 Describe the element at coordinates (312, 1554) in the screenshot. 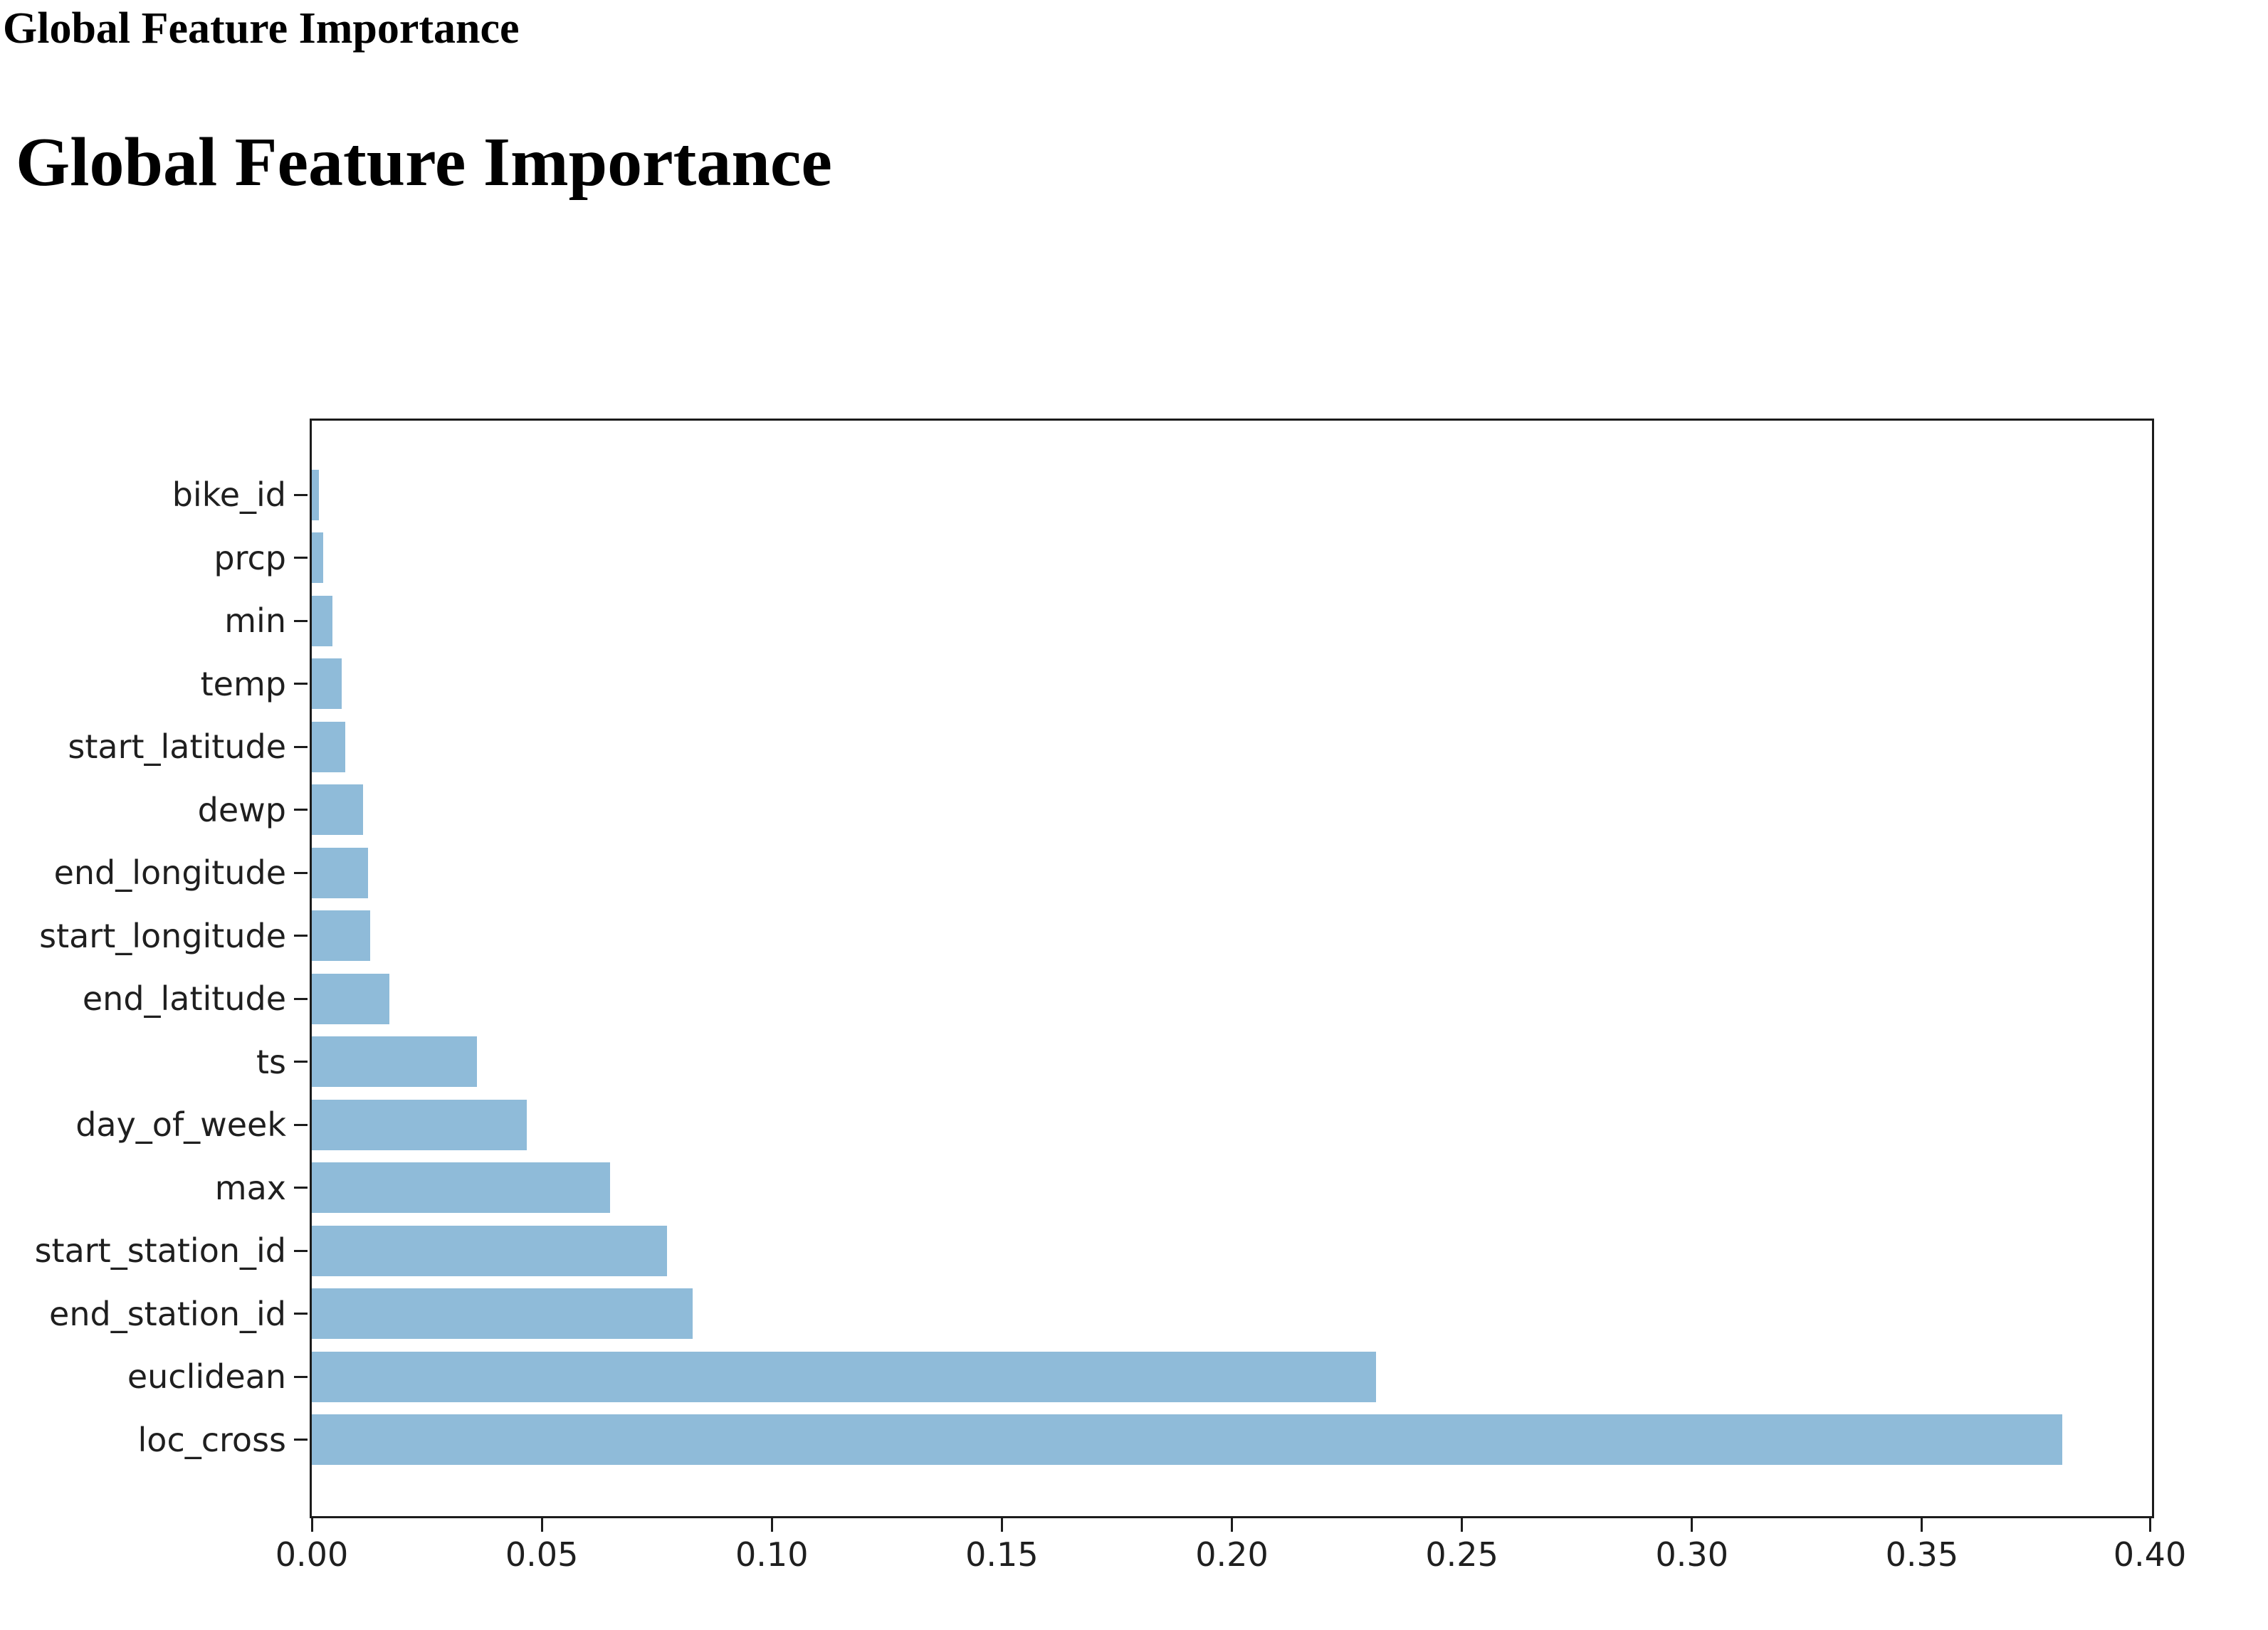

I see `x-tick-label-0.00: 0.00` at that location.